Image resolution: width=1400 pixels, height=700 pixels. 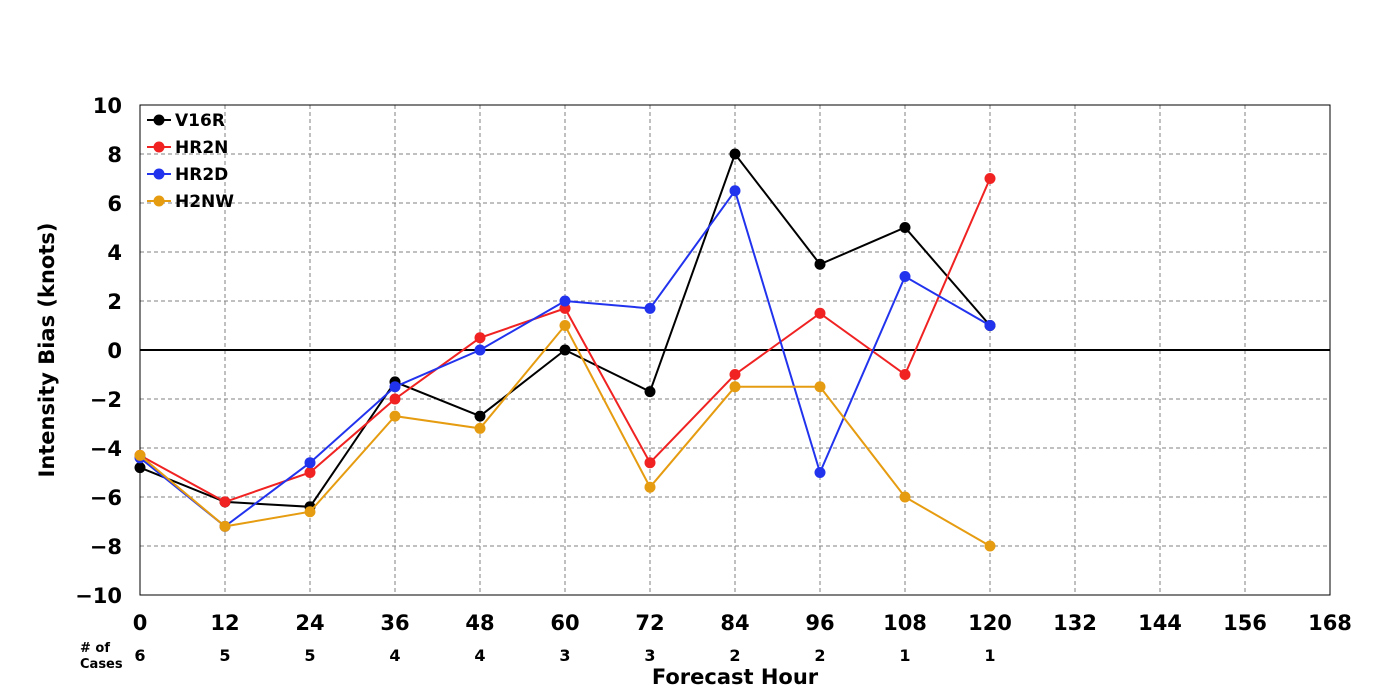 I want to click on x-axis-title: Forecast Hour, so click(x=735, y=677).